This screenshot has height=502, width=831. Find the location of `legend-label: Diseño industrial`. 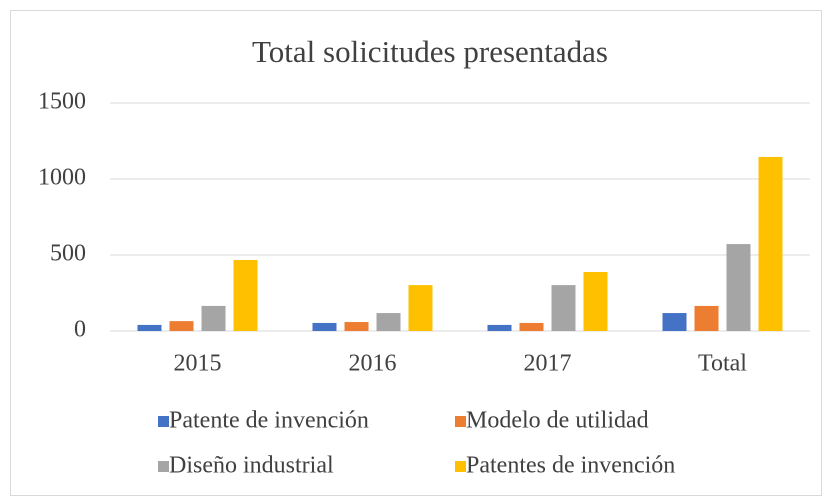

legend-label: Diseño industrial is located at coordinates (251, 466).